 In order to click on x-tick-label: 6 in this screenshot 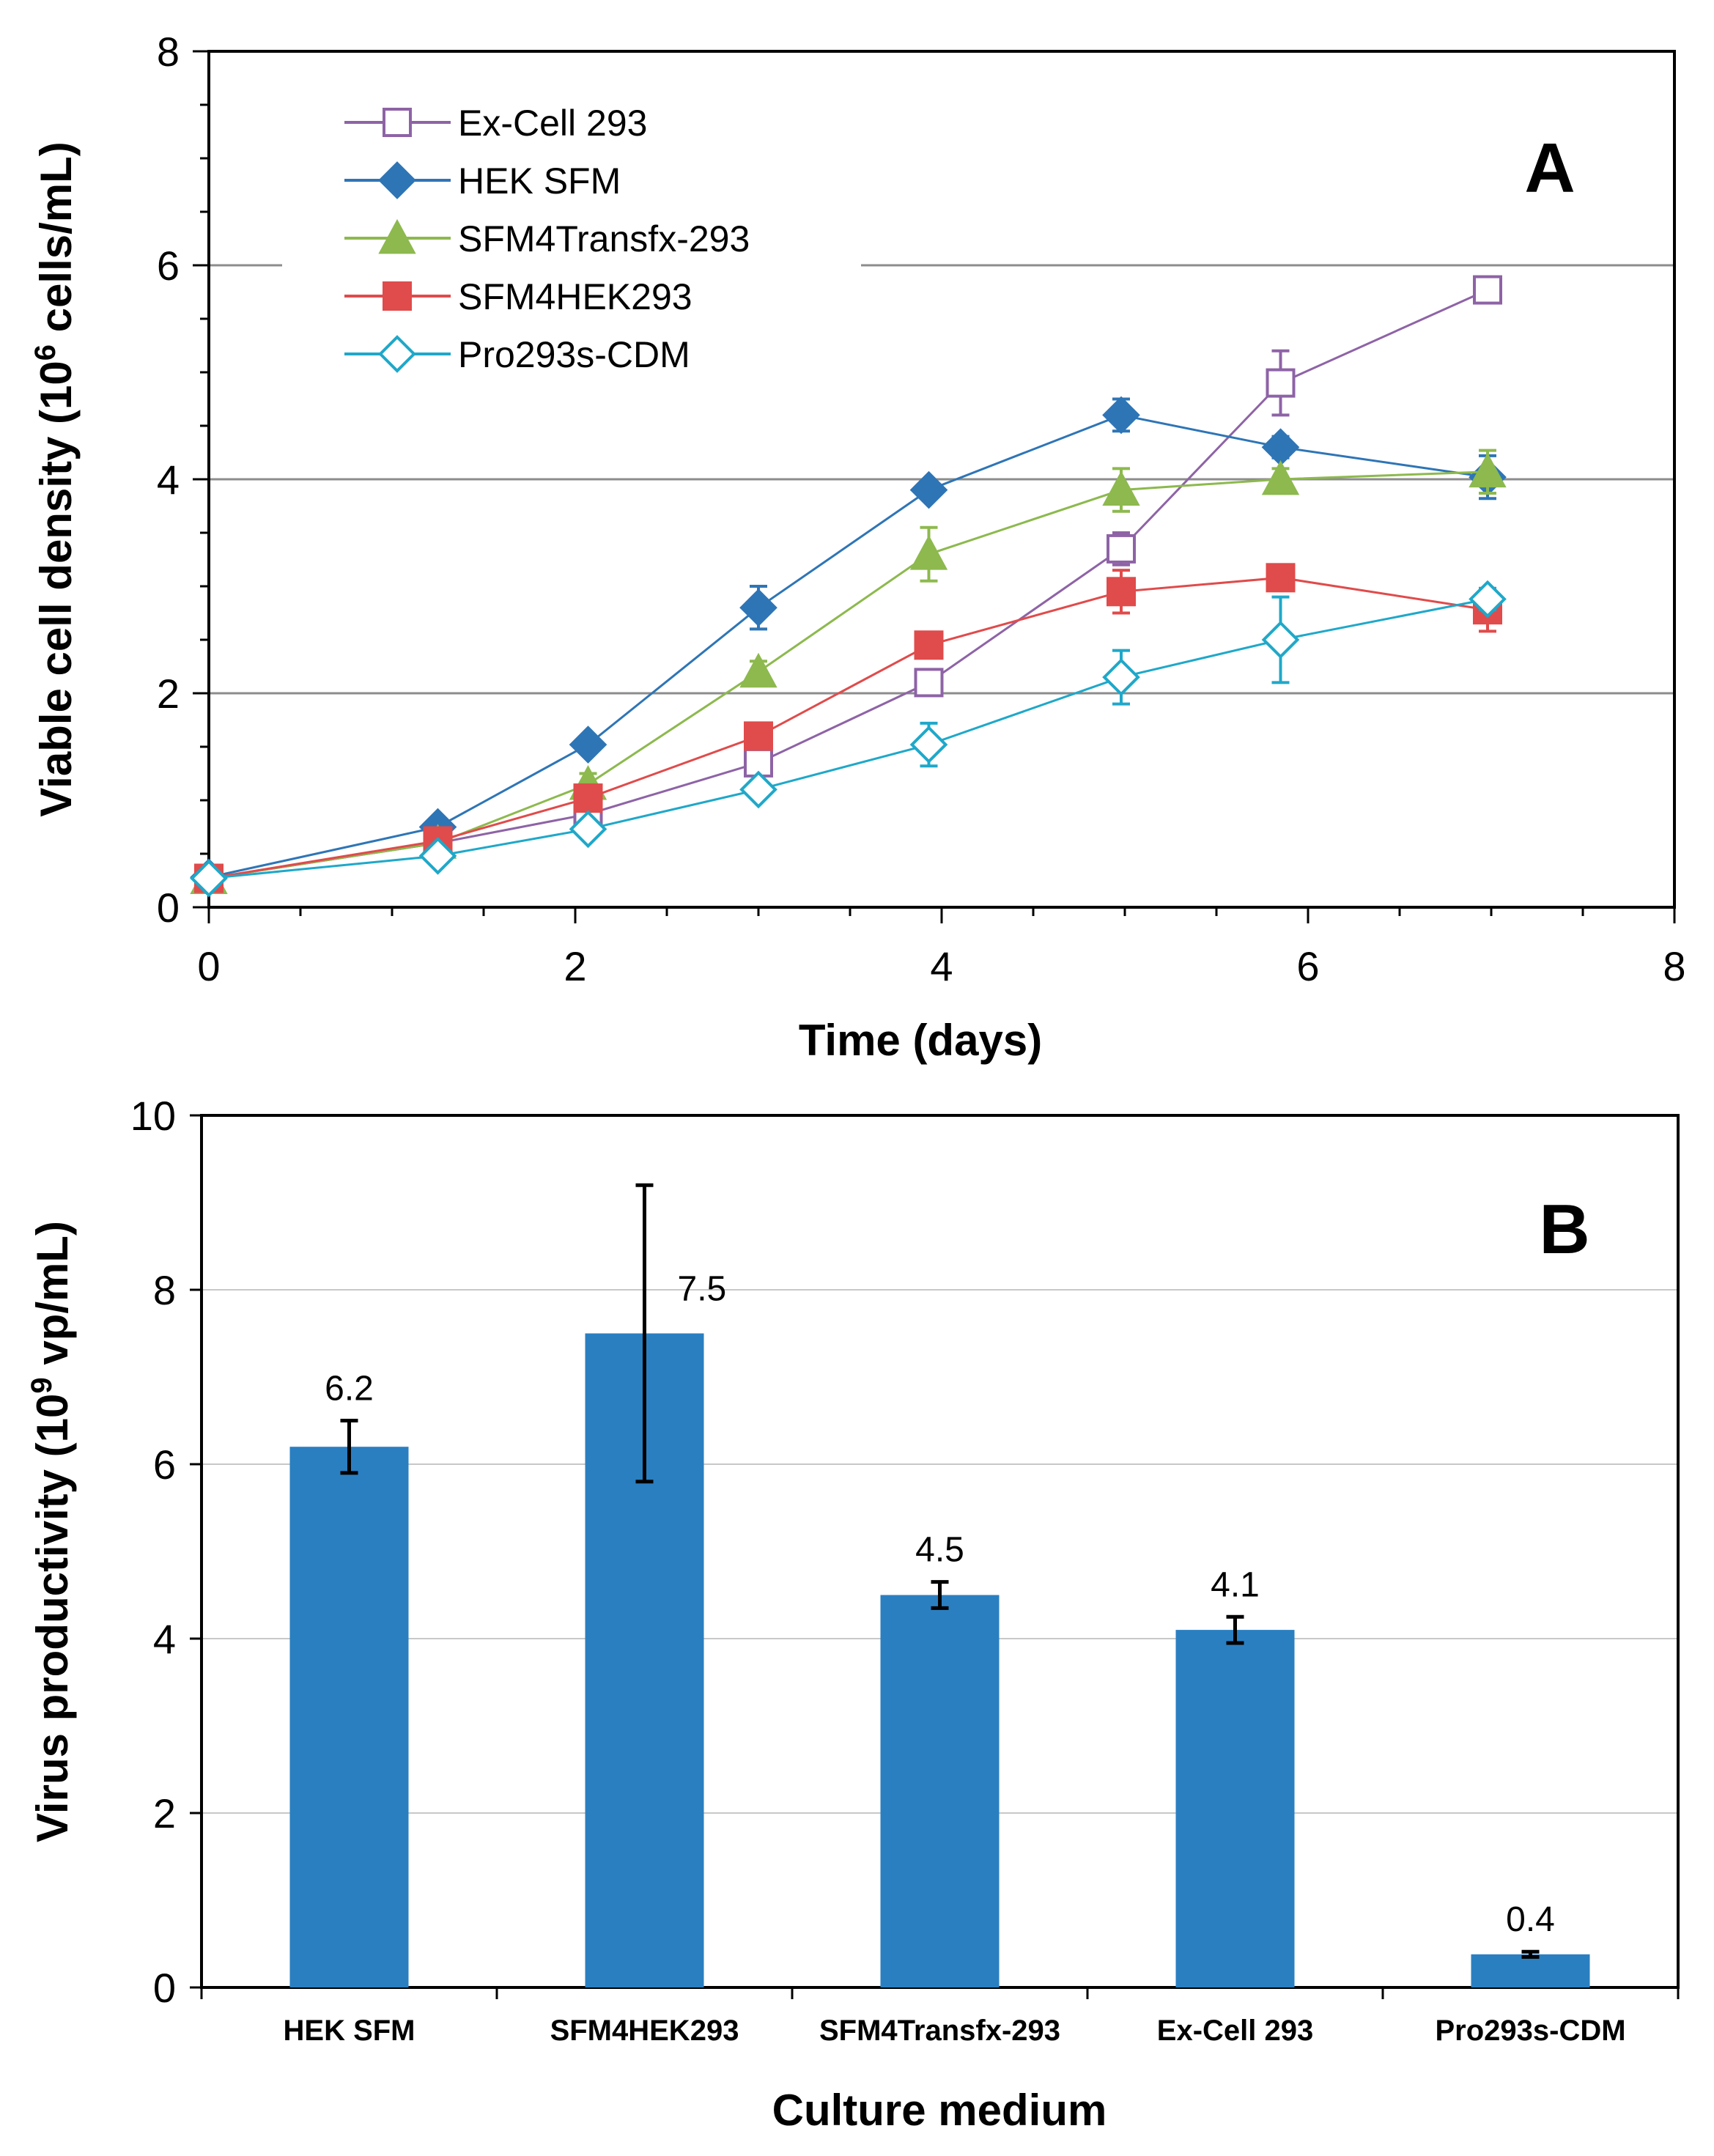, I will do `click(1307, 966)`.